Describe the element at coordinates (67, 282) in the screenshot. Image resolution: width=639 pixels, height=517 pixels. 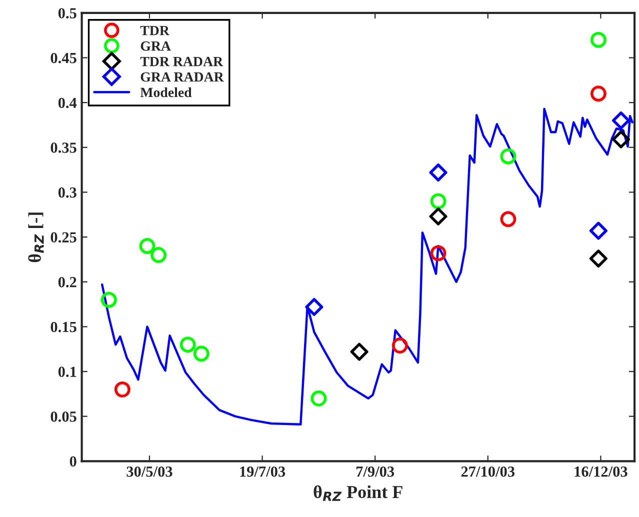
I see `y-tick-label: 0.2` at that location.